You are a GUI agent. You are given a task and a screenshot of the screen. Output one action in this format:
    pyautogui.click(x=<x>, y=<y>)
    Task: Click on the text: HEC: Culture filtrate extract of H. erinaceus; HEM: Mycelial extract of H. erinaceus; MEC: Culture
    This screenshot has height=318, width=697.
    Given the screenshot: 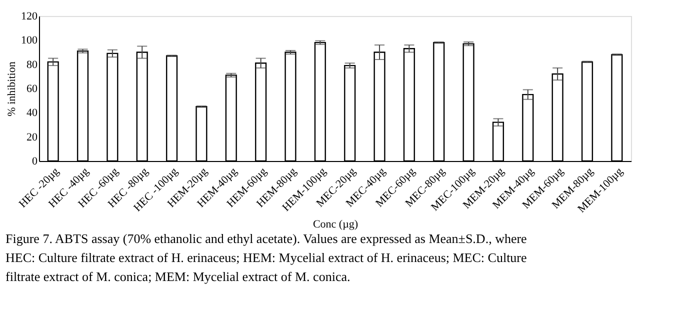 What is the action you would take?
    pyautogui.click(x=267, y=257)
    